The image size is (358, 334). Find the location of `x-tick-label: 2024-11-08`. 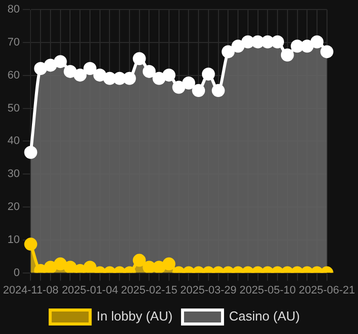

x-tick-label: 2024-11-08 is located at coordinates (30, 290).